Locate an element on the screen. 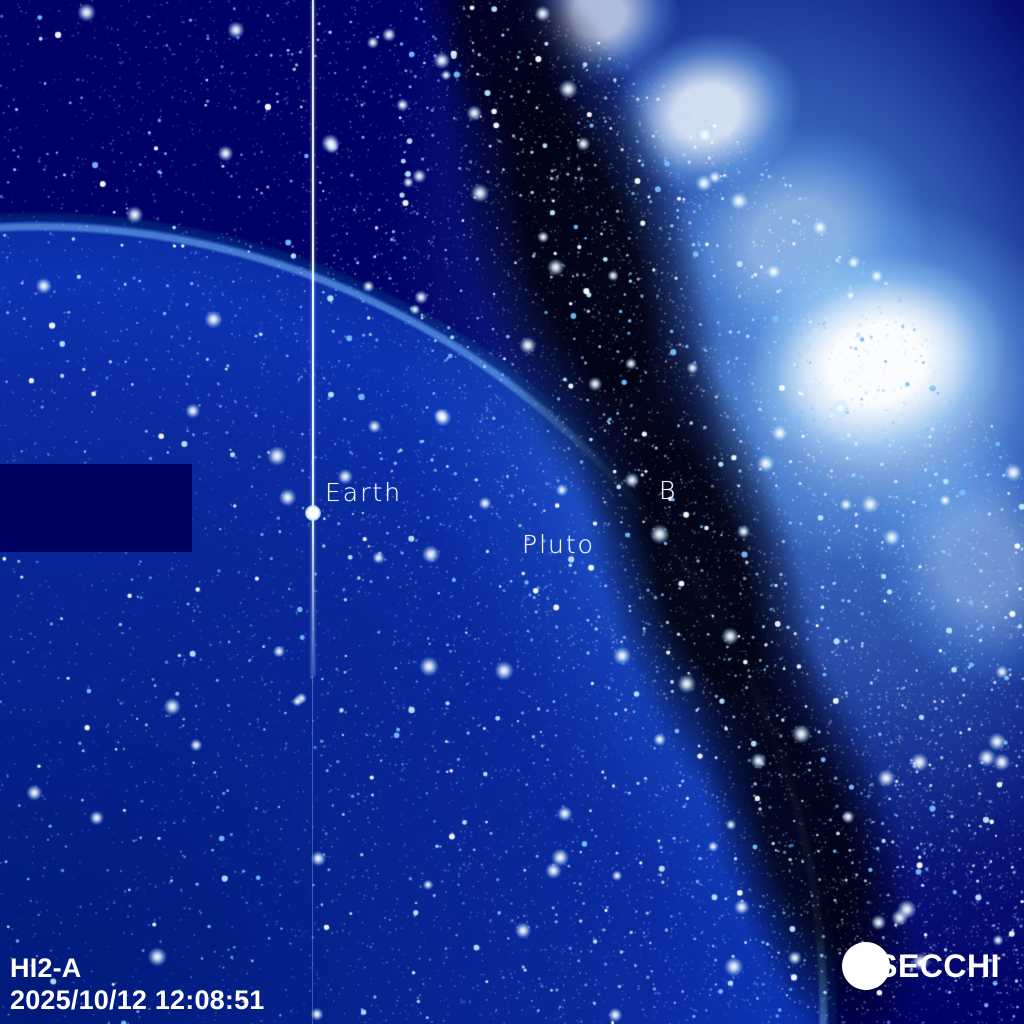 This screenshot has height=1024, width=1024. image-caption: HI2-A 2025/10/12 12:08:51 is located at coordinates (137, 984).